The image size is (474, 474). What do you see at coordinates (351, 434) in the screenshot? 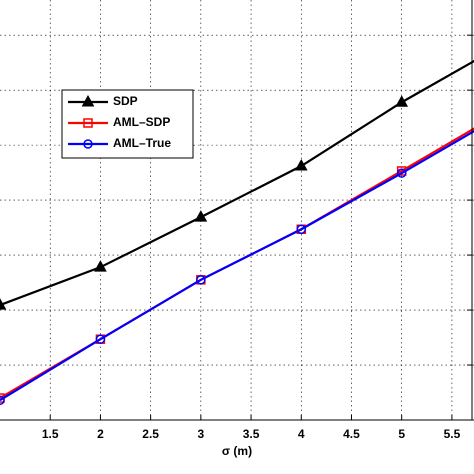
I see `x-tick-label: 4.5` at bounding box center [351, 434].